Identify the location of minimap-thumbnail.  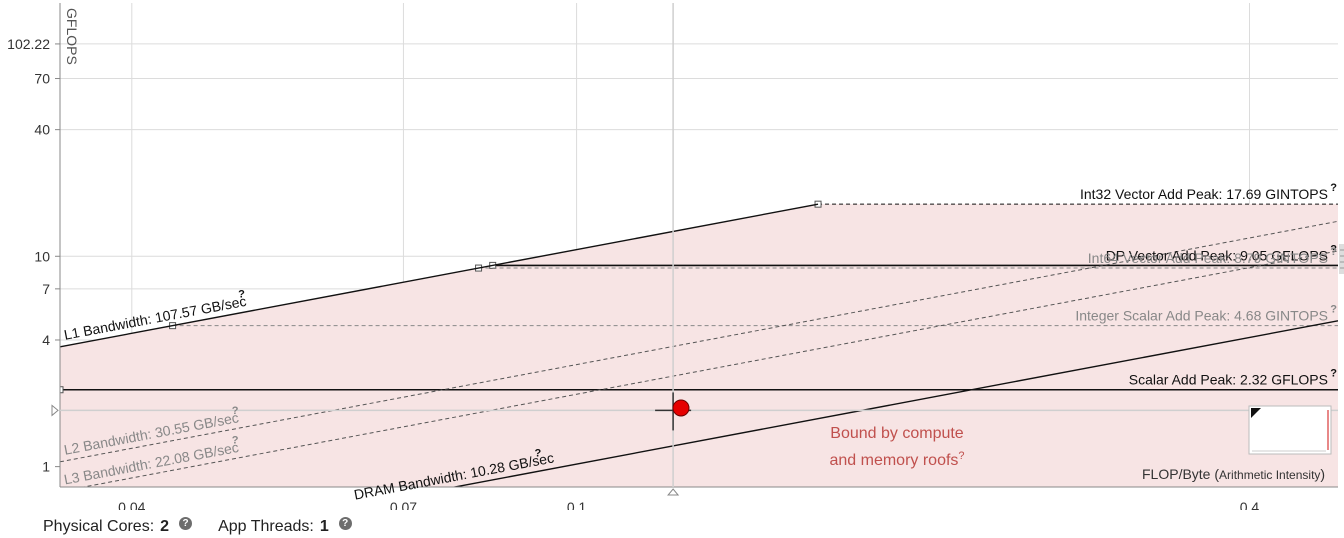
(1290, 430).